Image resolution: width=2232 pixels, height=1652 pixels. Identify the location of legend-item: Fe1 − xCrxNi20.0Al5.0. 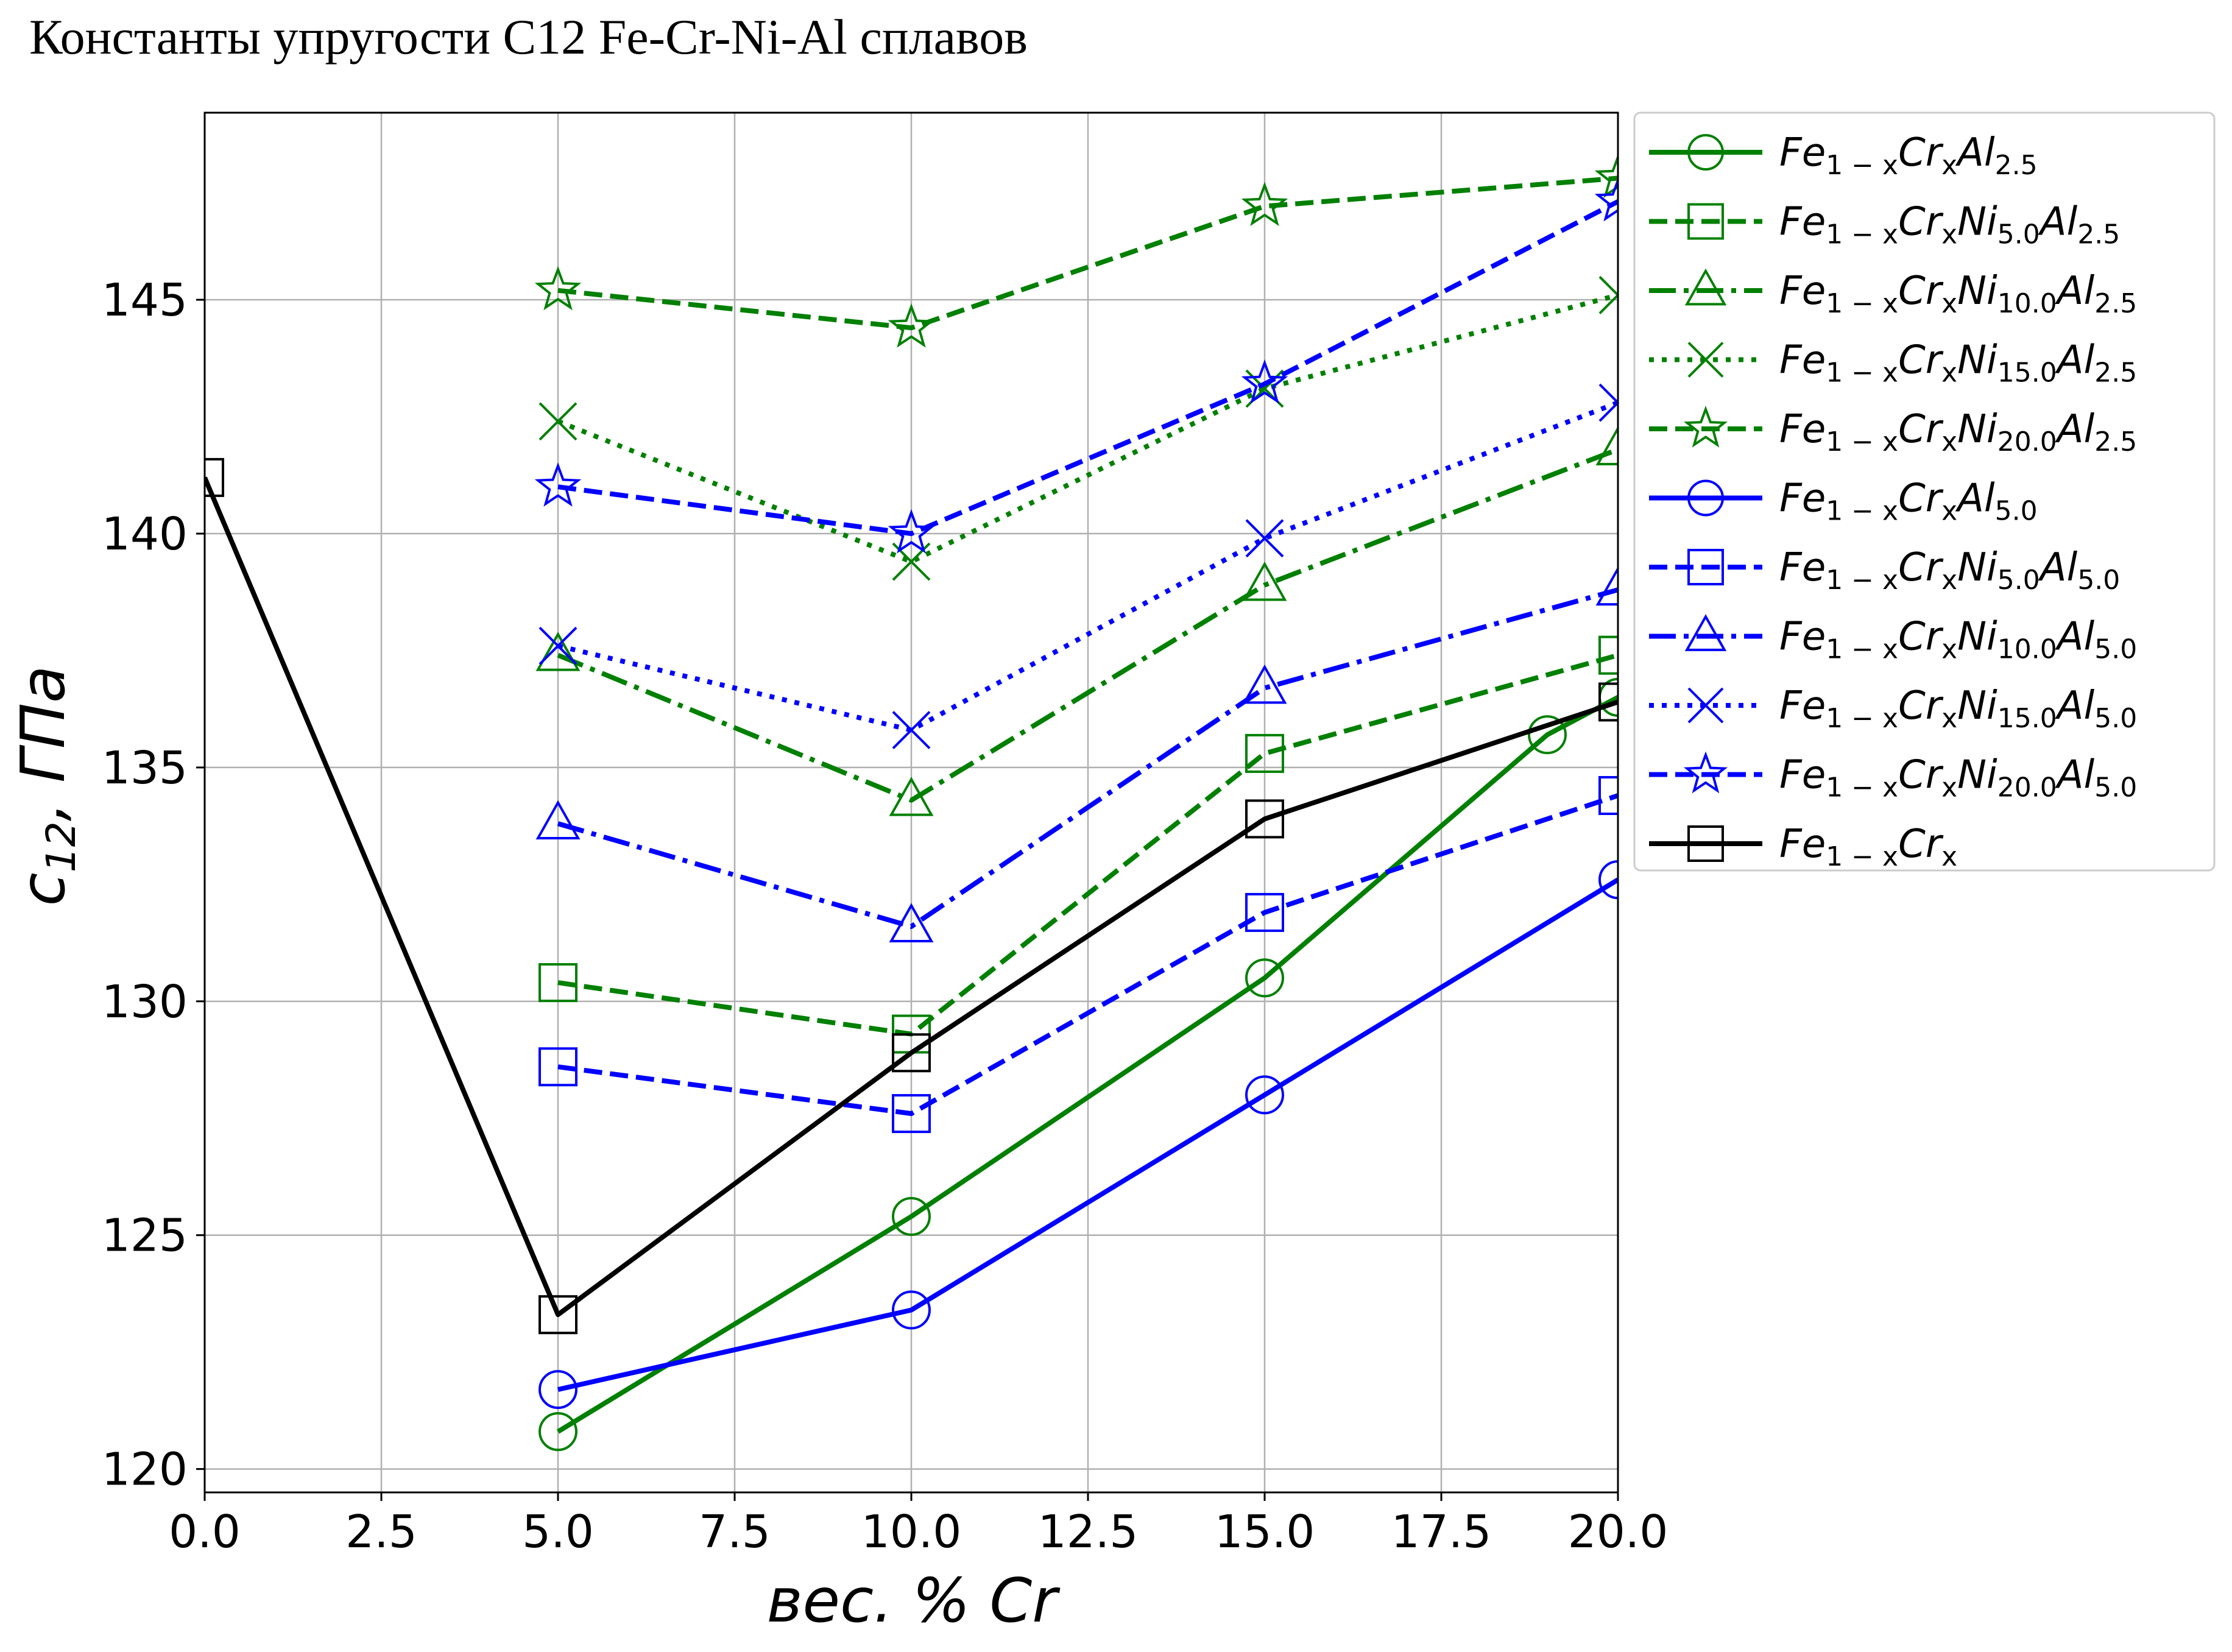
(1893, 777).